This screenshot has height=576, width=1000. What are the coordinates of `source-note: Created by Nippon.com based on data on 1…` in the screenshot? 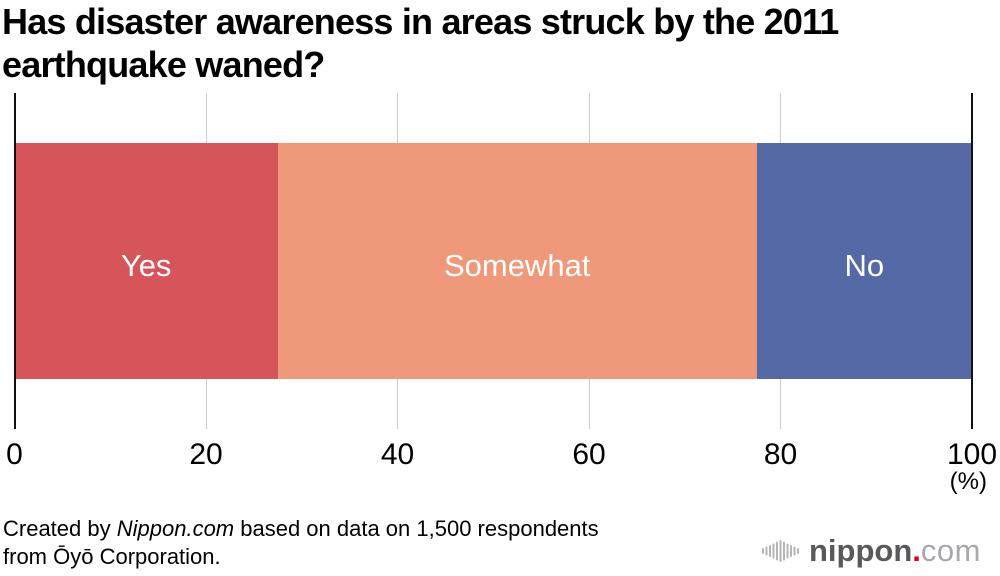 It's located at (353, 543).